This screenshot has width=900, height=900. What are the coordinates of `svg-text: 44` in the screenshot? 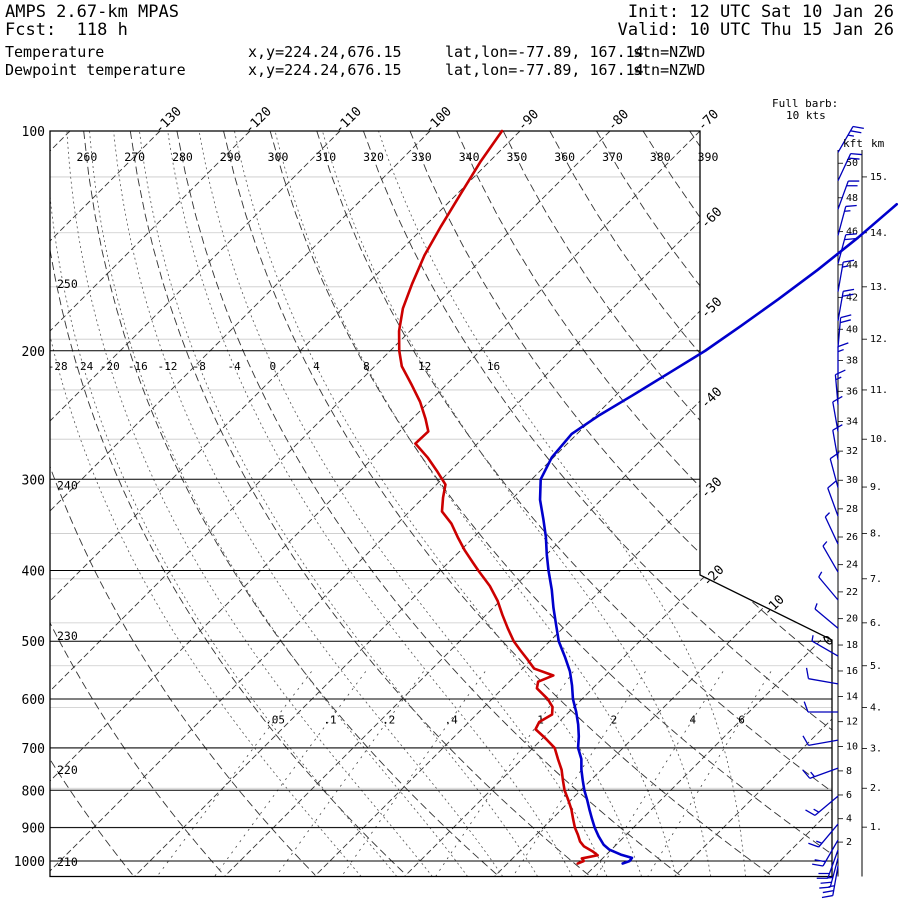 It's located at (852, 265).